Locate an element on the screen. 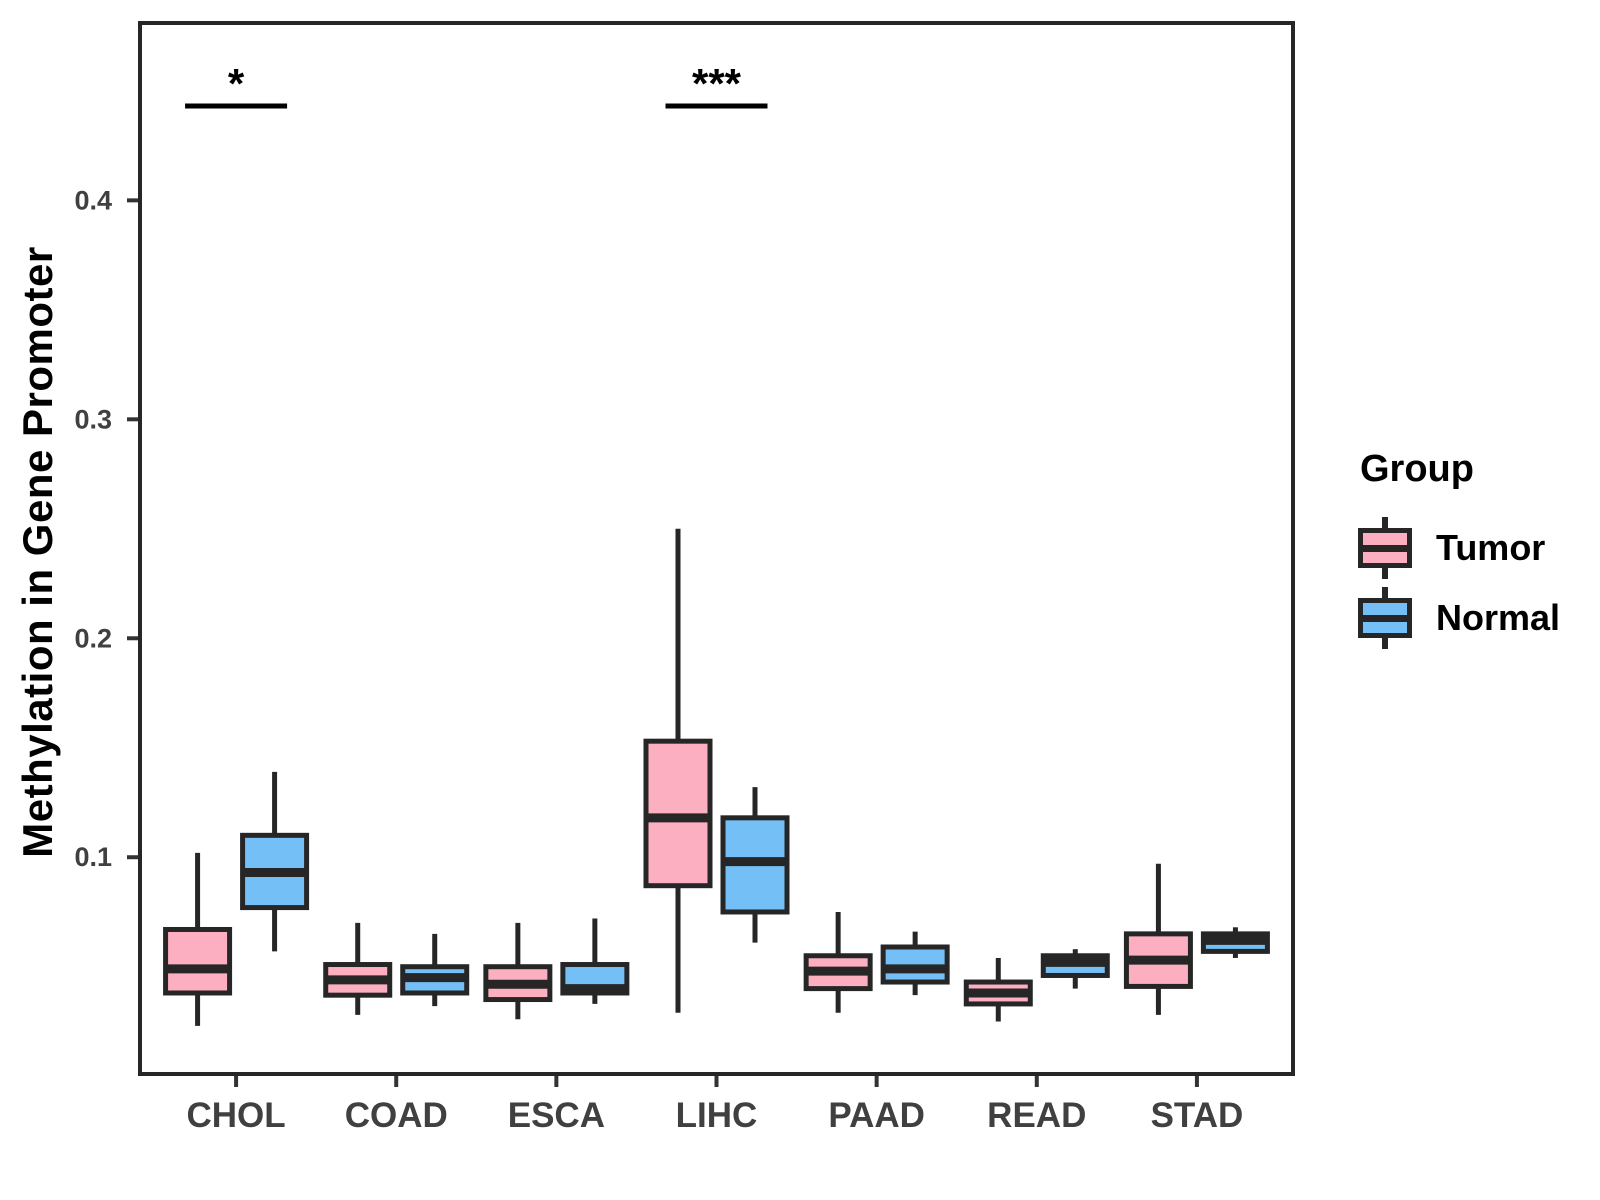 The width and height of the screenshot is (1600, 1200). x-tick-label: CHOL is located at coordinates (236, 1115).